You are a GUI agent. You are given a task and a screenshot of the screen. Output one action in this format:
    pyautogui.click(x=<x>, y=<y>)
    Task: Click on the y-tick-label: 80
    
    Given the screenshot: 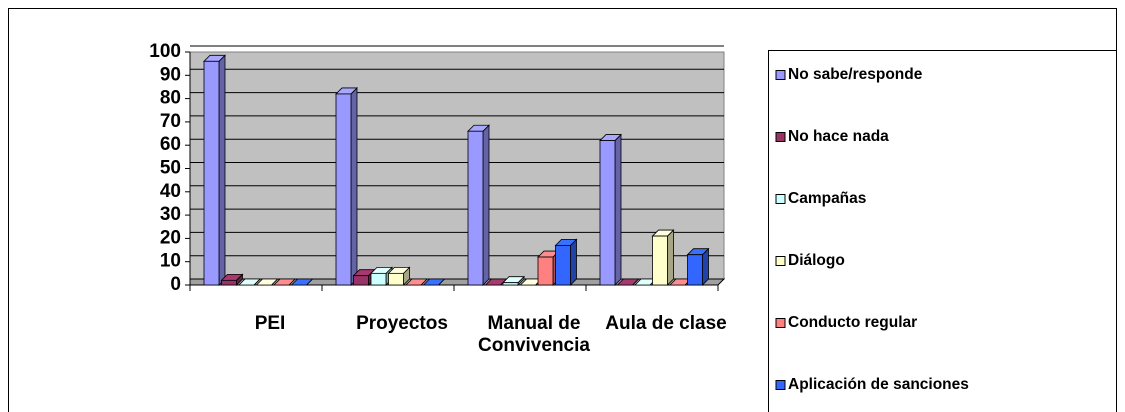 What is the action you would take?
    pyautogui.click(x=170, y=98)
    